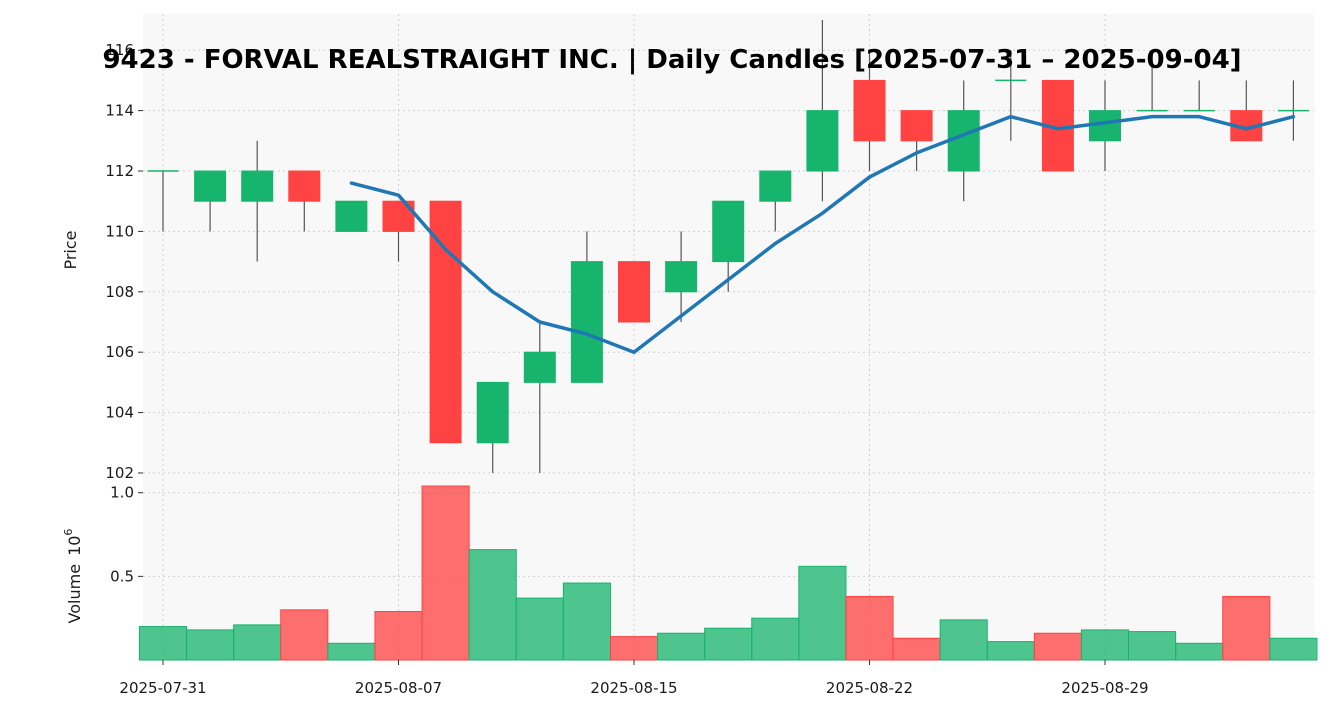  Describe the element at coordinates (119, 473) in the screenshot. I see `price-tick-label: 102` at that location.